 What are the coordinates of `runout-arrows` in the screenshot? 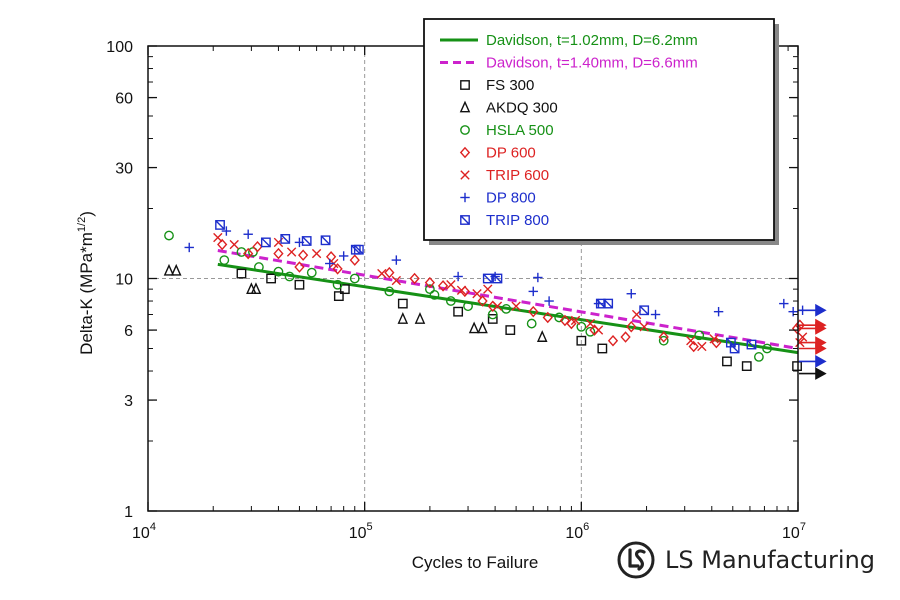 It's located at (813, 341).